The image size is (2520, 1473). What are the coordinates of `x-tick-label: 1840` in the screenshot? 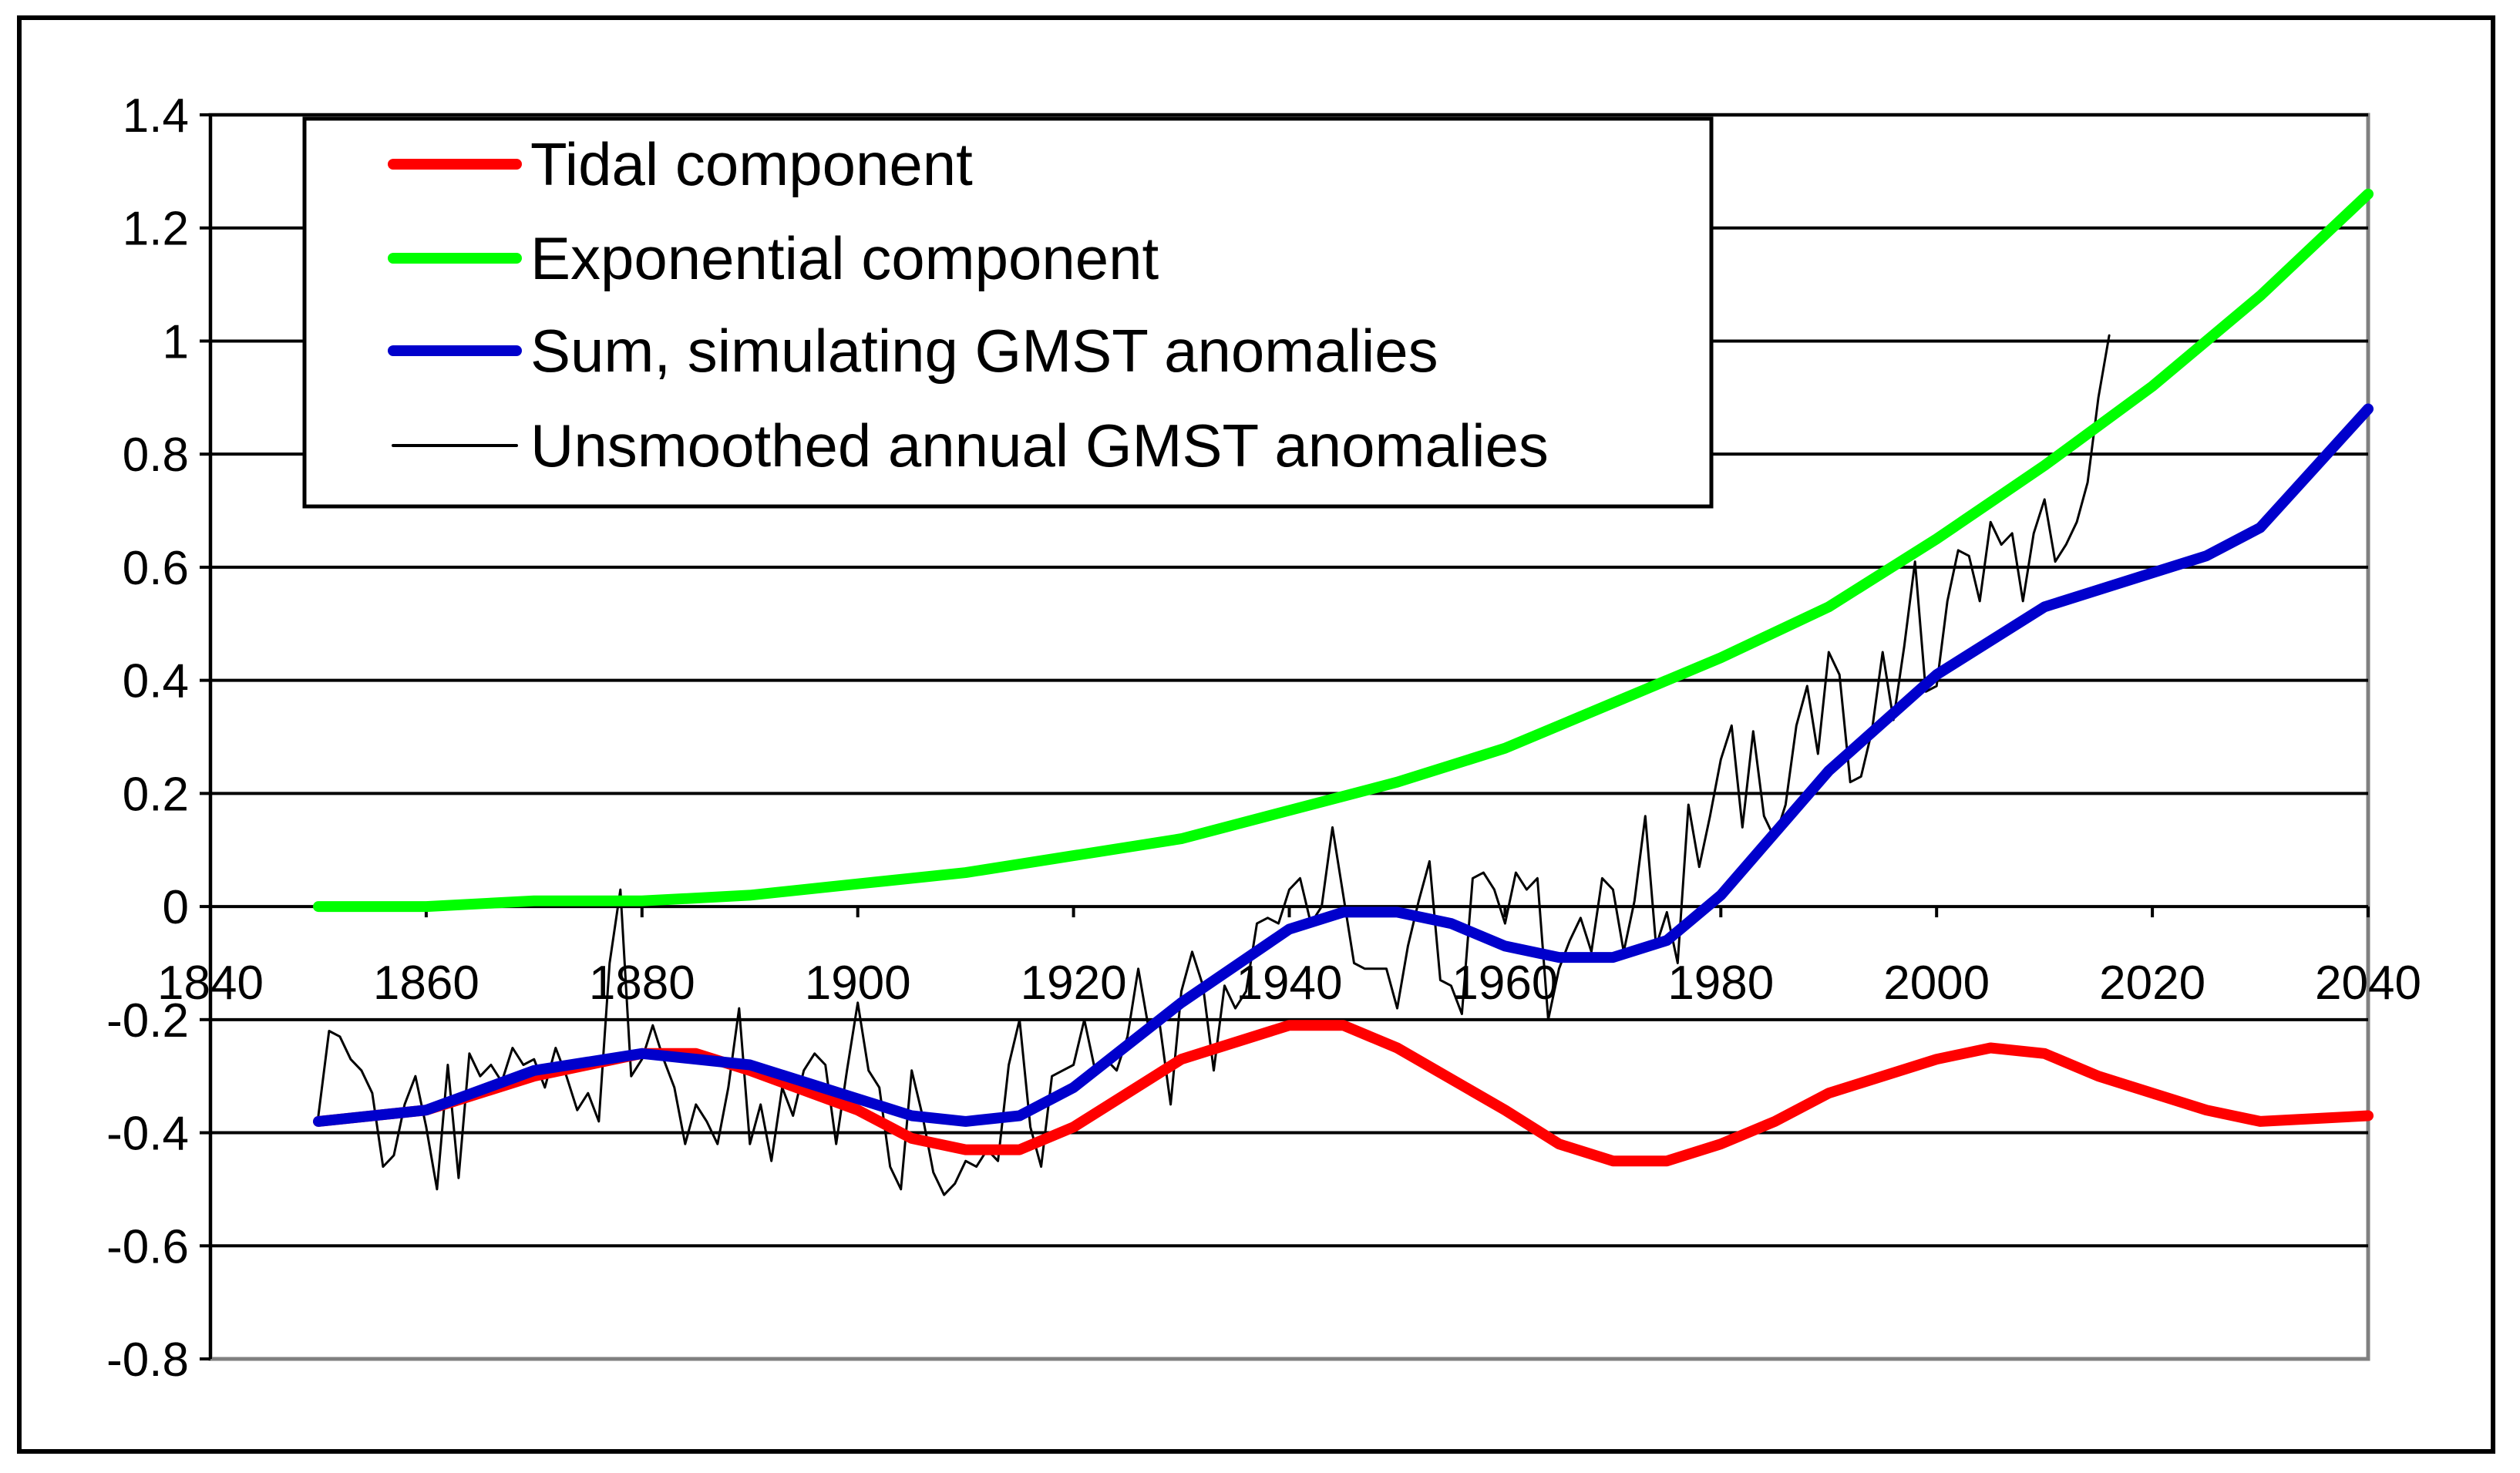 It's located at (211, 984).